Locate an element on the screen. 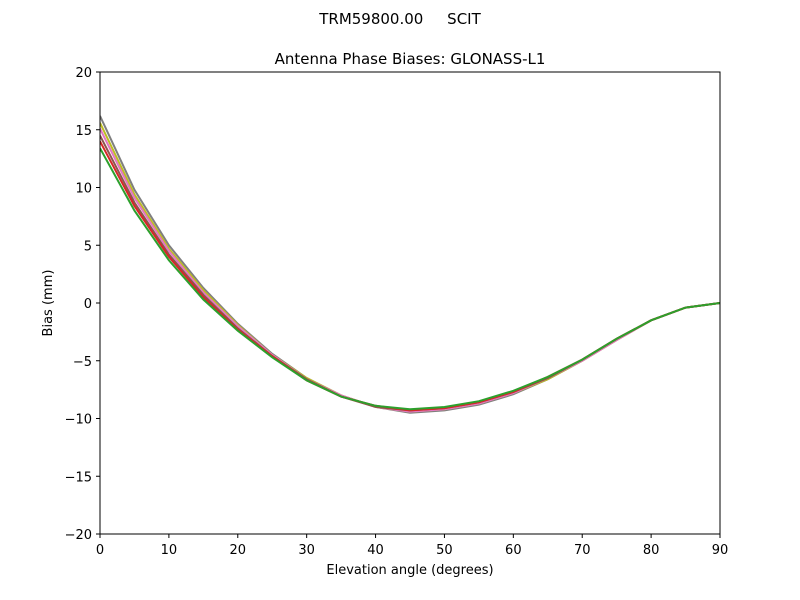  suptitle: TRM59800.00 SCIT is located at coordinates (399, 19).